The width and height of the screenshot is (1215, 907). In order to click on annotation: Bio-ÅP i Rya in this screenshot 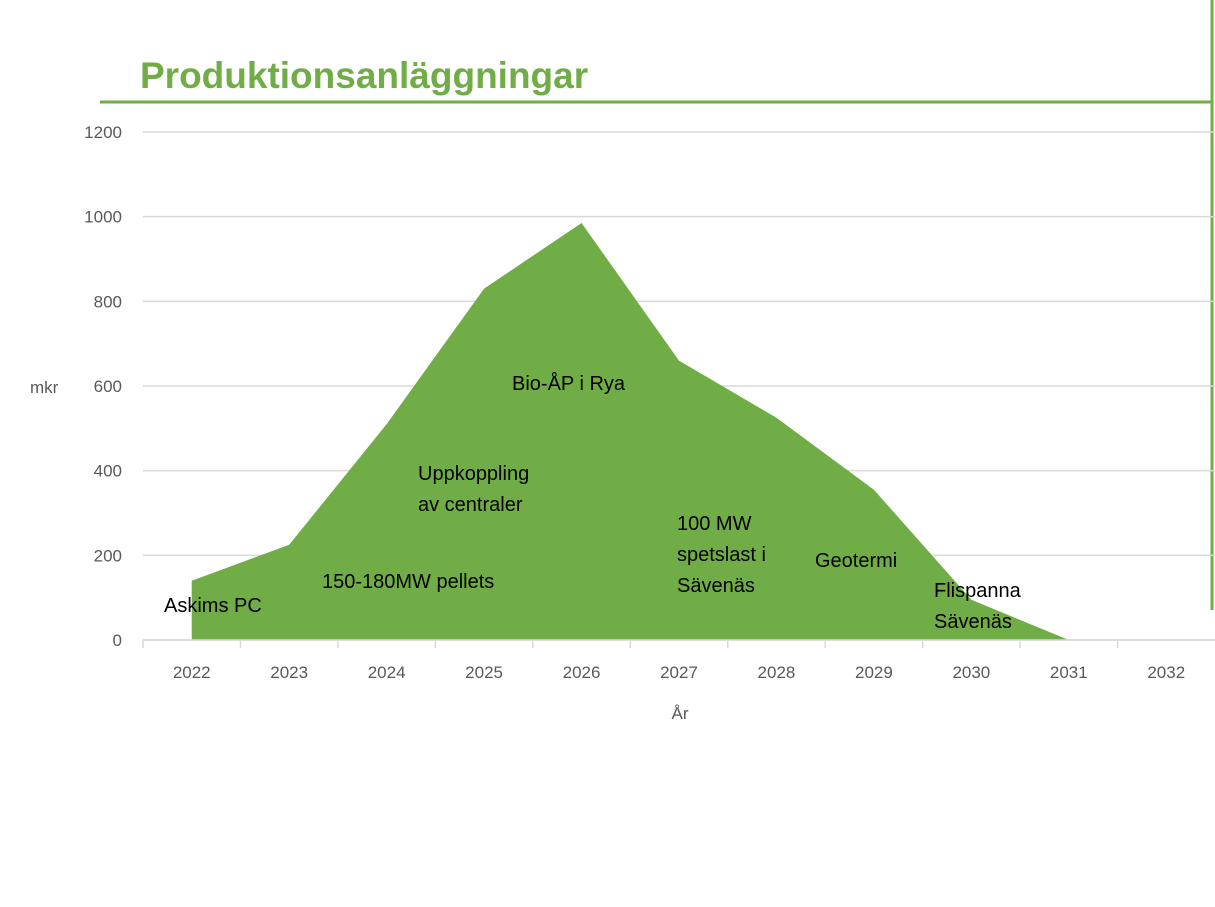, I will do `click(569, 383)`.